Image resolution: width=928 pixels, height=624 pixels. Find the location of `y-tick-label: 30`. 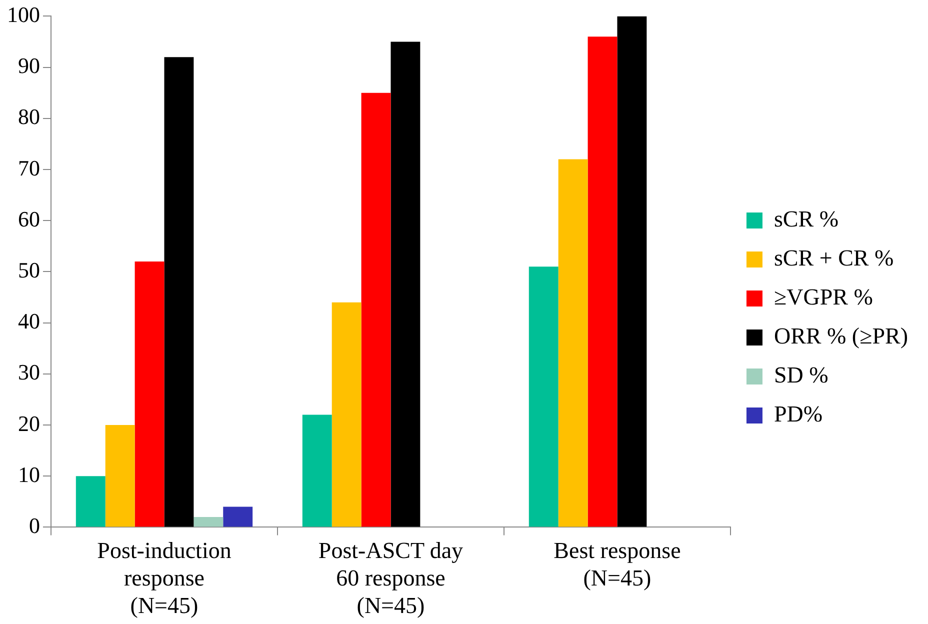

y-tick-label: 30 is located at coordinates (29, 372).